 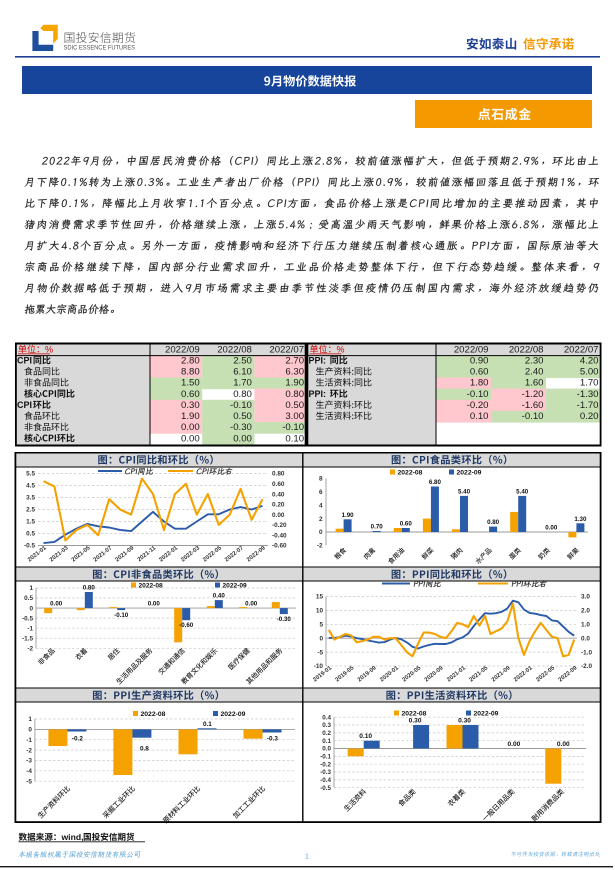 I want to click on svg-text: 2021-01, so click(x=456, y=674).